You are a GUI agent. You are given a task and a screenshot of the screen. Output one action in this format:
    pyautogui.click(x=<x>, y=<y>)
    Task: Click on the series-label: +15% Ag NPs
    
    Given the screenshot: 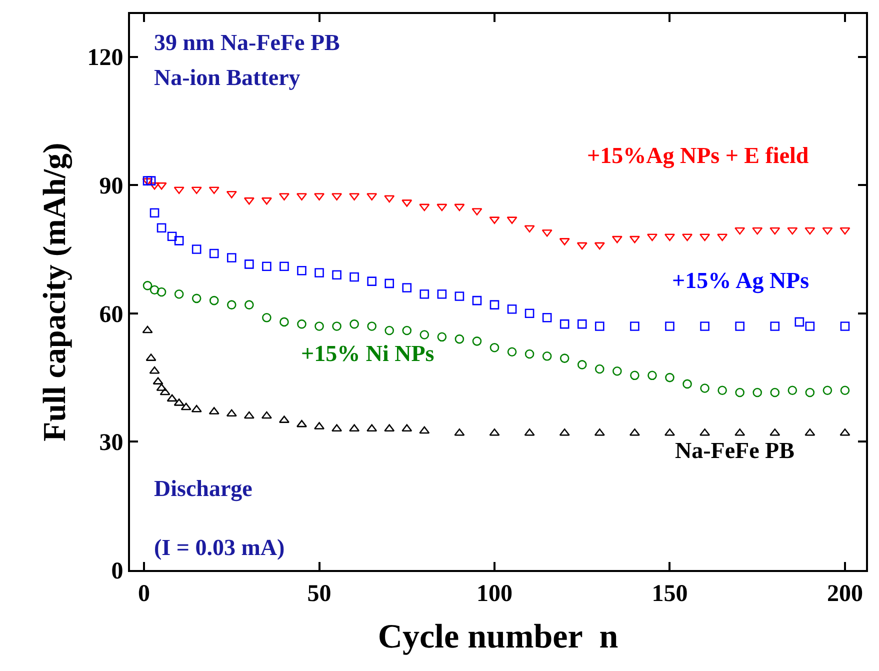 What is the action you would take?
    pyautogui.click(x=741, y=281)
    